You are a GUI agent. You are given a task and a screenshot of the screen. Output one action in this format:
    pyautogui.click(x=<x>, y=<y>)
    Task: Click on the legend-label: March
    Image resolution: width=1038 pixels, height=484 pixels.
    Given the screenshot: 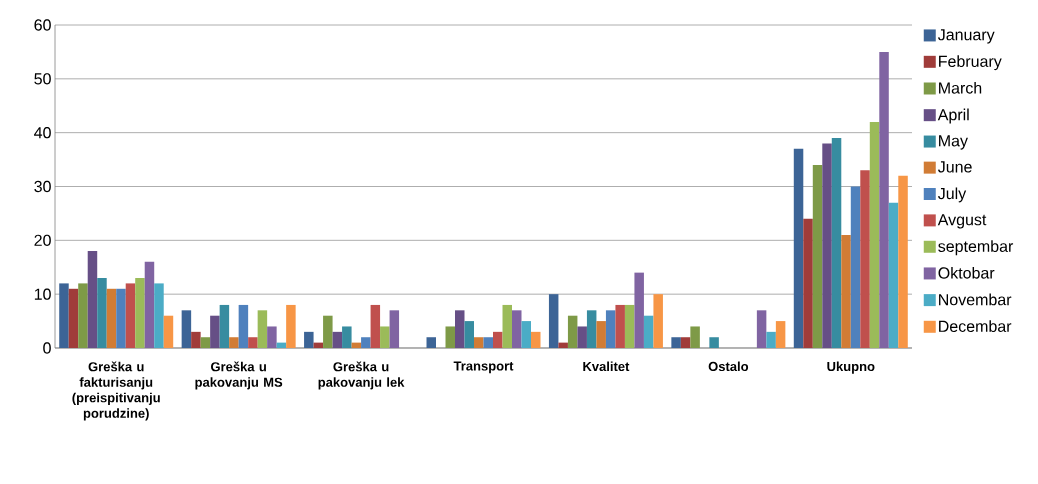 What is the action you would take?
    pyautogui.click(x=960, y=87)
    